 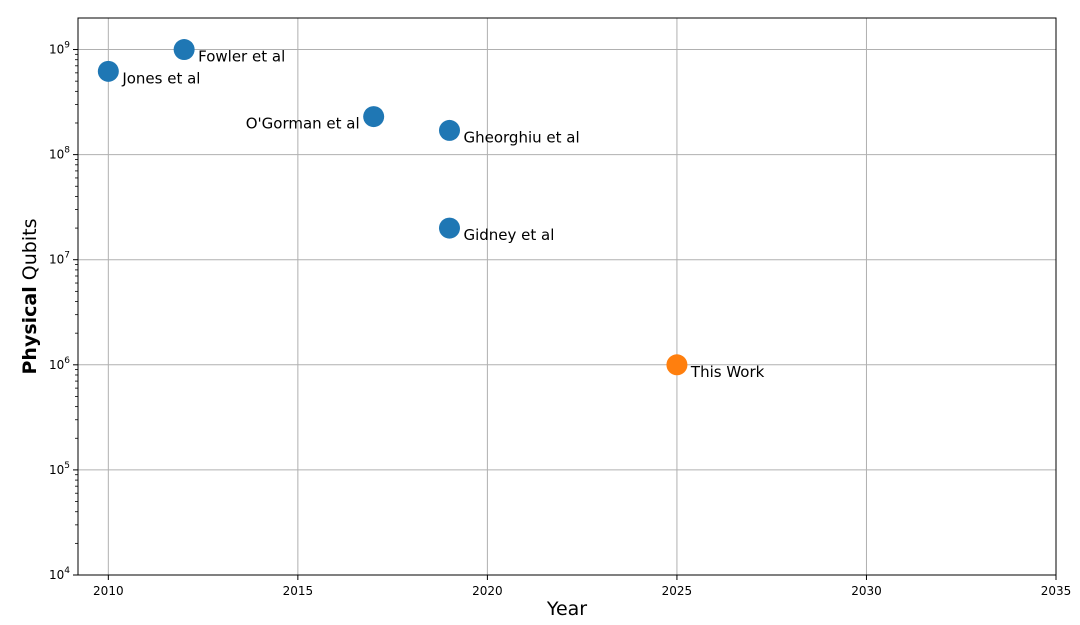 I want to click on y-axis-label: Physical Qubits, so click(x=30, y=297).